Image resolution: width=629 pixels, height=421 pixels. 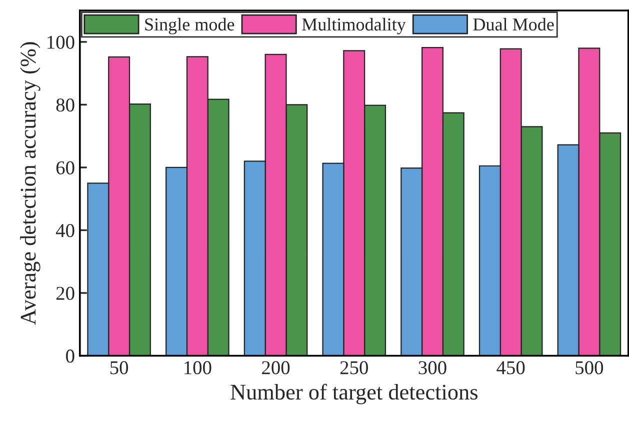 What do you see at coordinates (119, 367) in the screenshot?
I see `x-tick-label: 50` at bounding box center [119, 367].